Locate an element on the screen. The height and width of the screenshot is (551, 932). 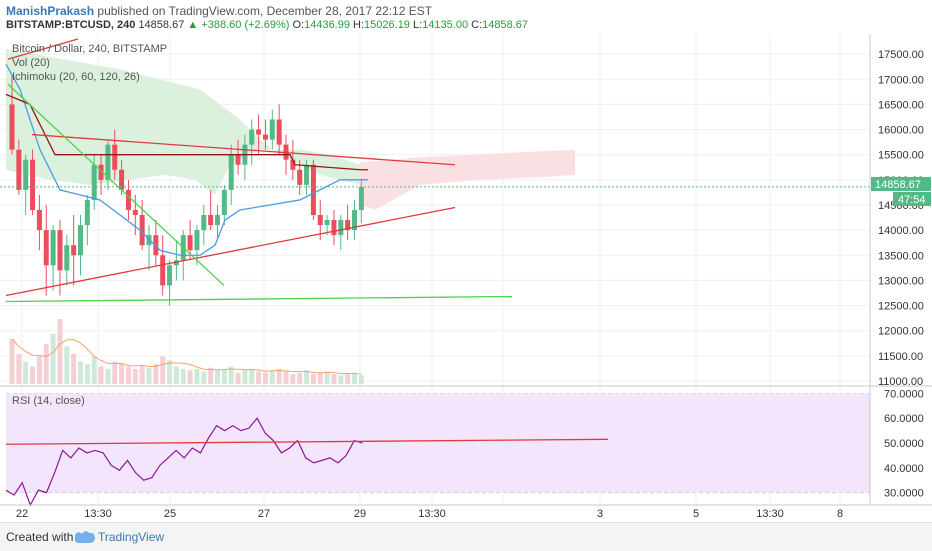
tenkan-line is located at coordinates (186, 159).